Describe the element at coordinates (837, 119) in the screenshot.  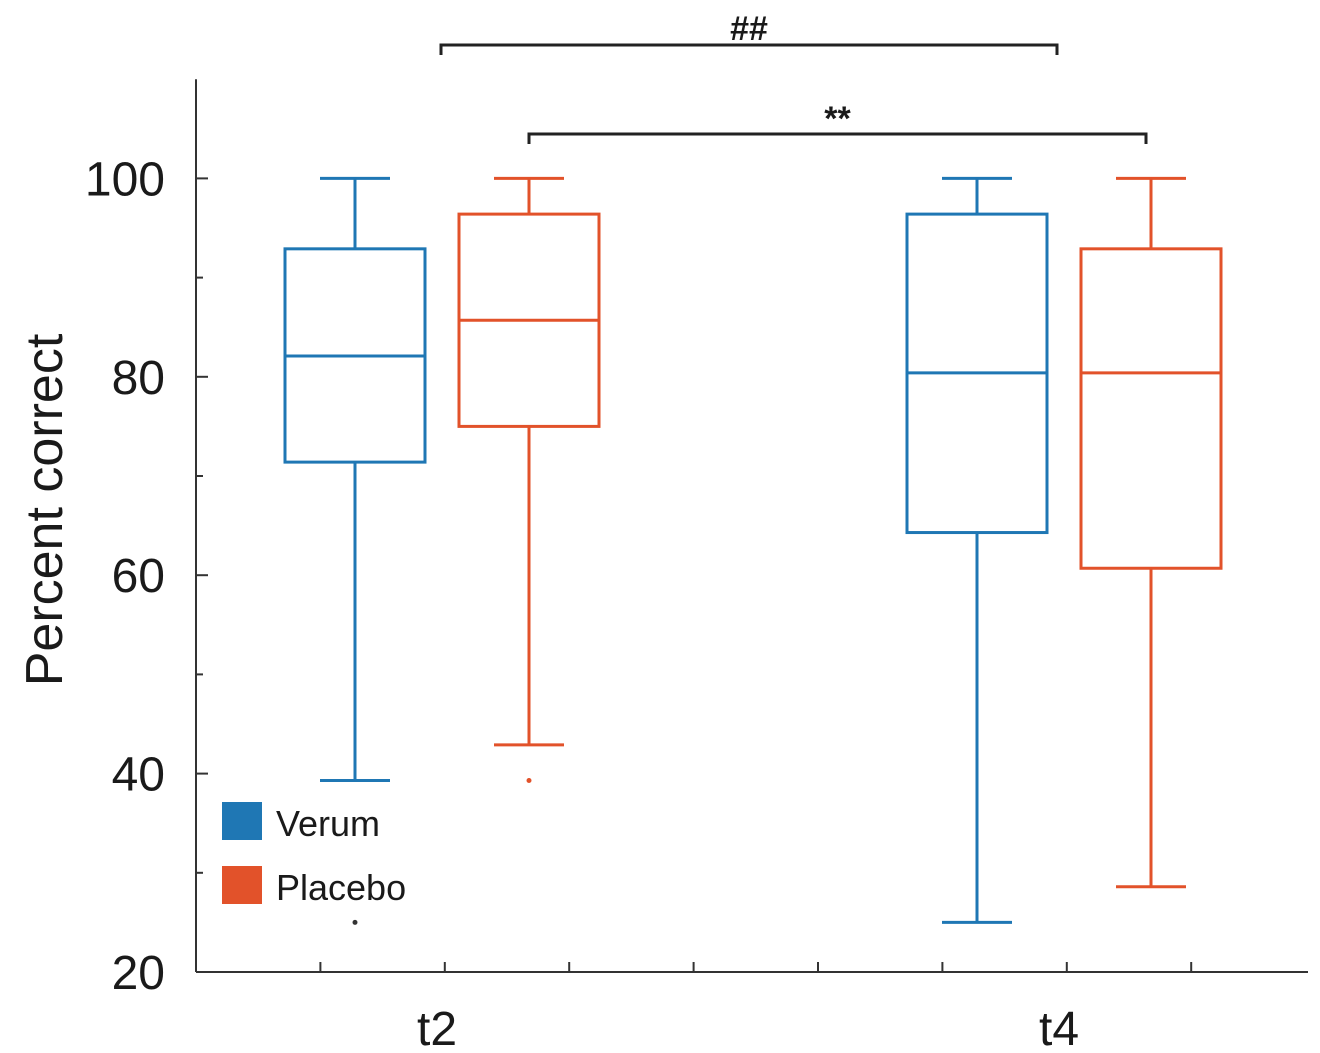
I see `significance-label: **` at that location.